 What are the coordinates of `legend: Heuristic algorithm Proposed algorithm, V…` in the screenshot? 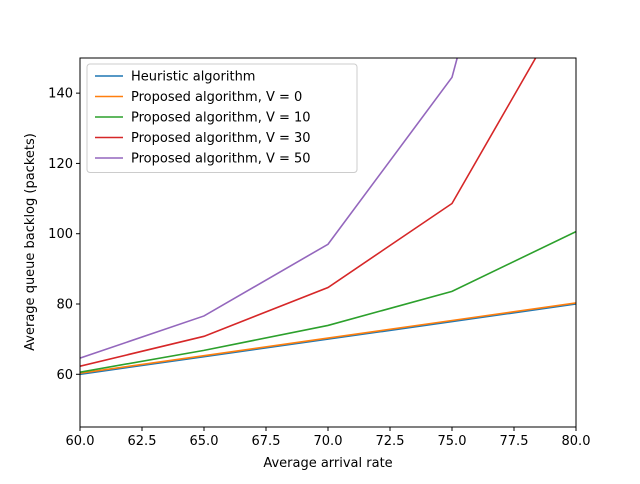 It's located at (222, 118).